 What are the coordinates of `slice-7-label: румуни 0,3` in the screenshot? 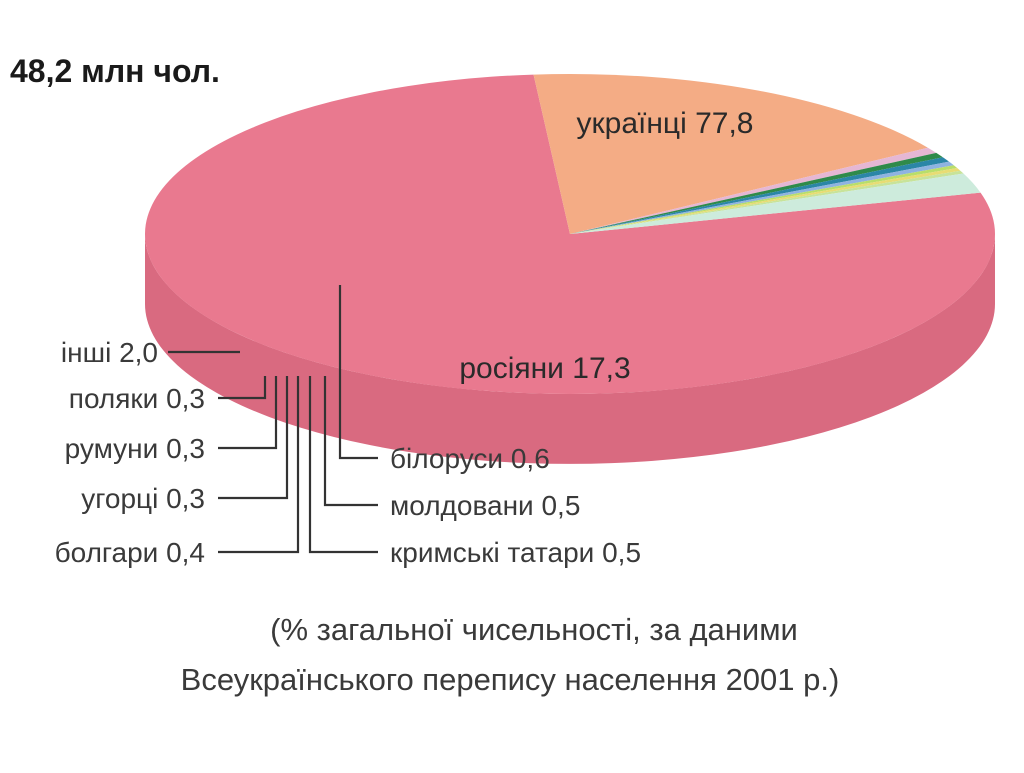 It's located at (135, 448).